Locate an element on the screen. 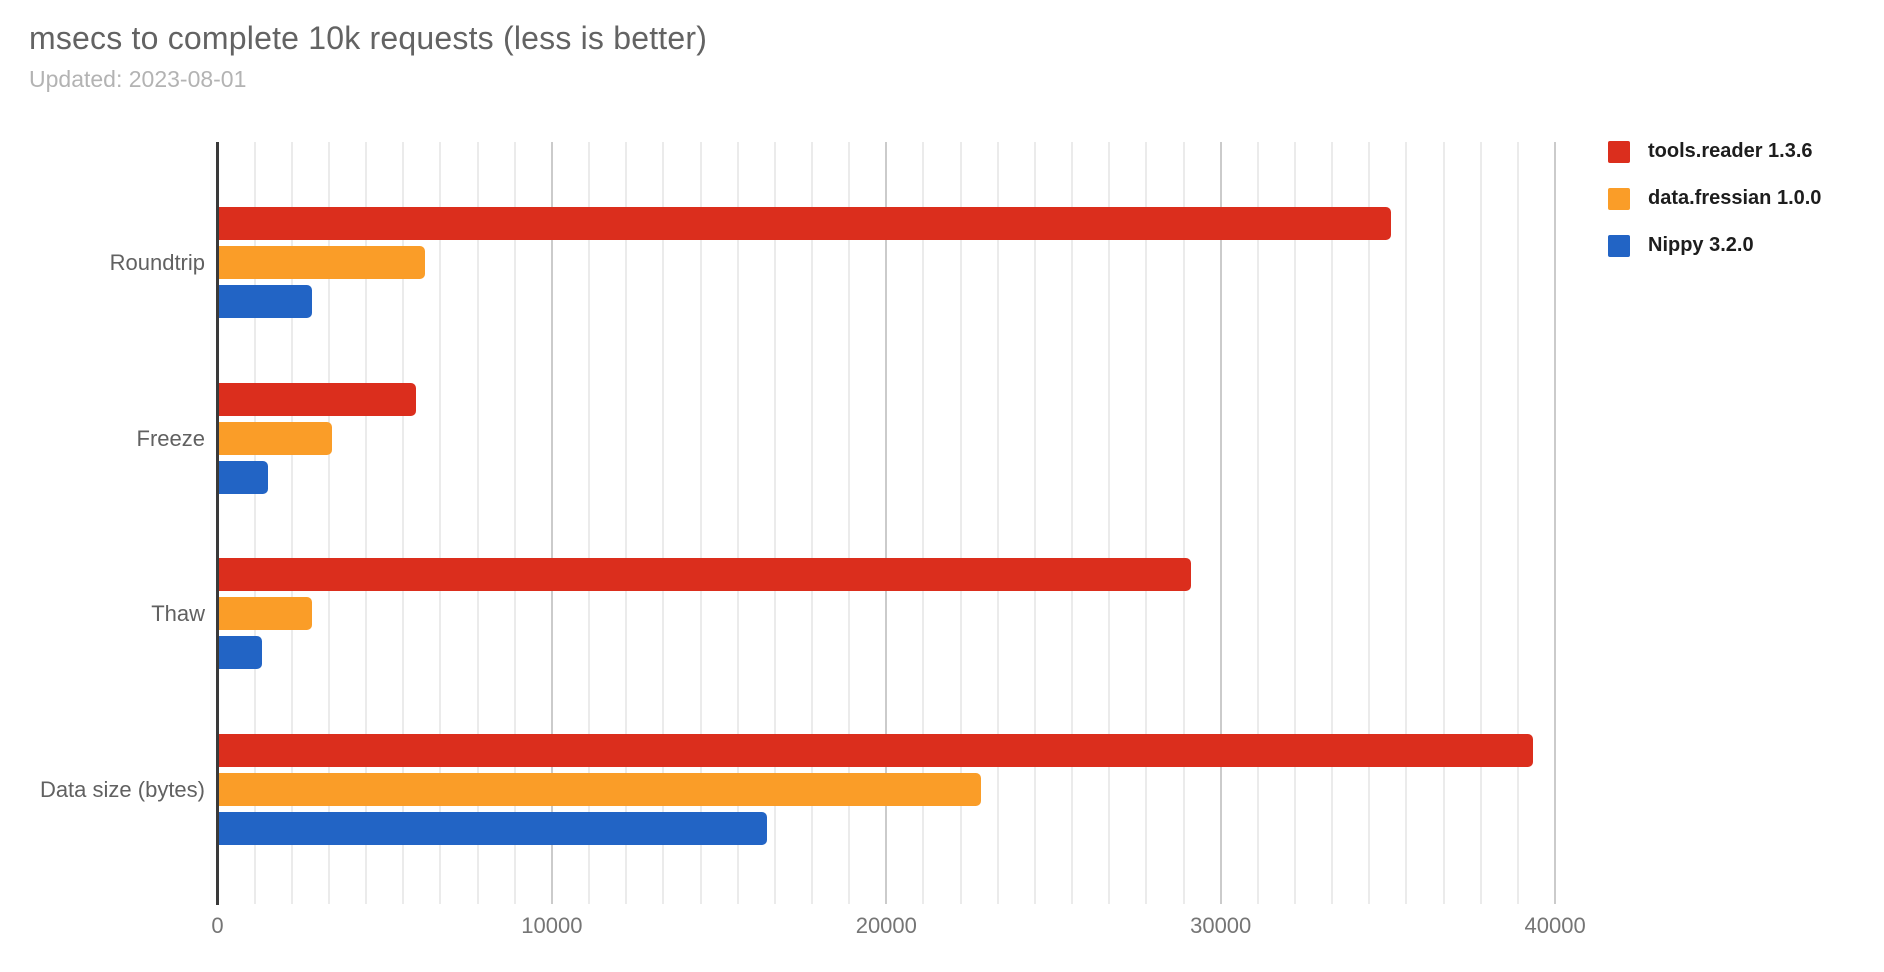 The image size is (1884, 972). category-label: Freeze is located at coordinates (170, 438).